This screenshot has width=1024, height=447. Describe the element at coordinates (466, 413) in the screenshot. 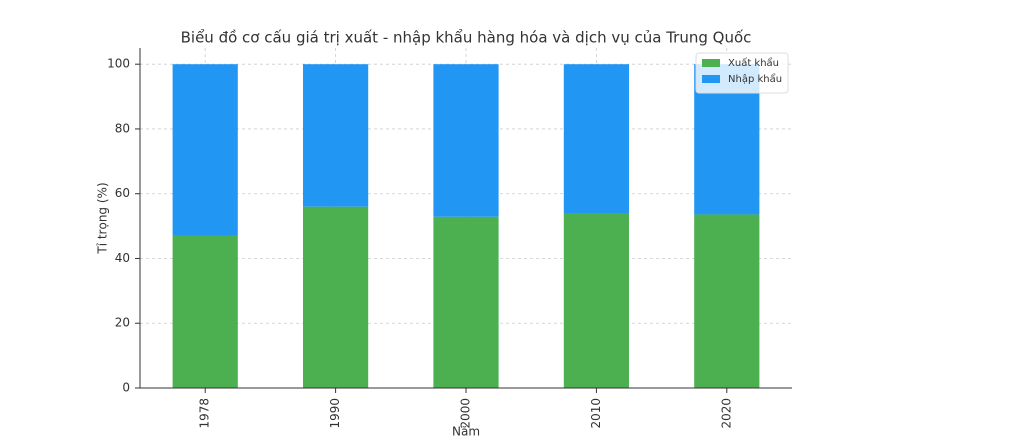

I see `x-tick-label: 2000` at that location.